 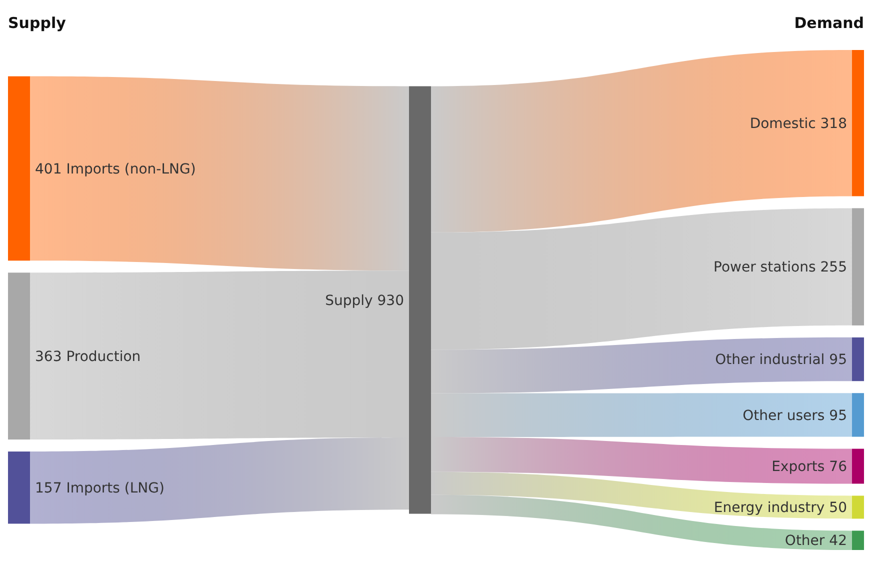 What do you see at coordinates (765, 268) in the screenshot?
I see `category-label: Power stations` at bounding box center [765, 268].